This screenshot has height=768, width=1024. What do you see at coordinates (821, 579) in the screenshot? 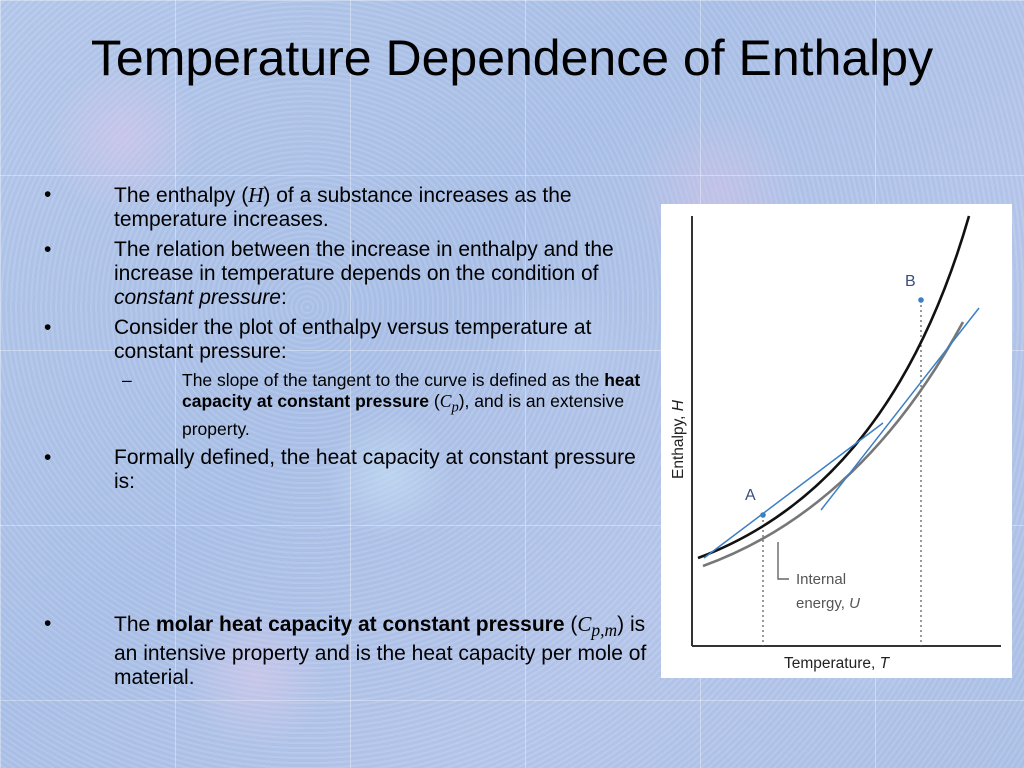
I see `internal-energy-label-line1: Internal` at bounding box center [821, 579].